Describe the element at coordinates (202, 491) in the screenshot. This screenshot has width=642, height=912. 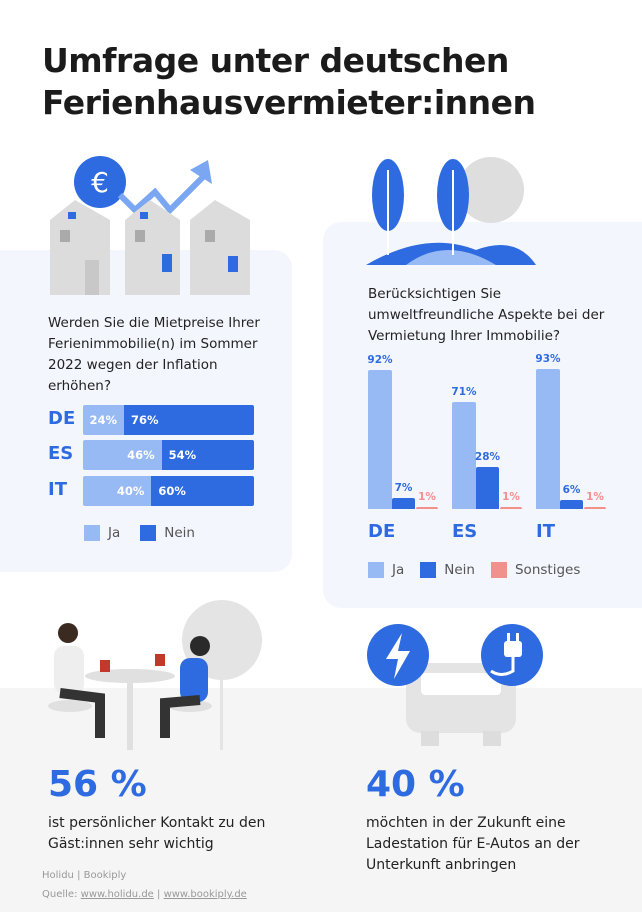
I see `bar-segment-nein: 60%` at that location.